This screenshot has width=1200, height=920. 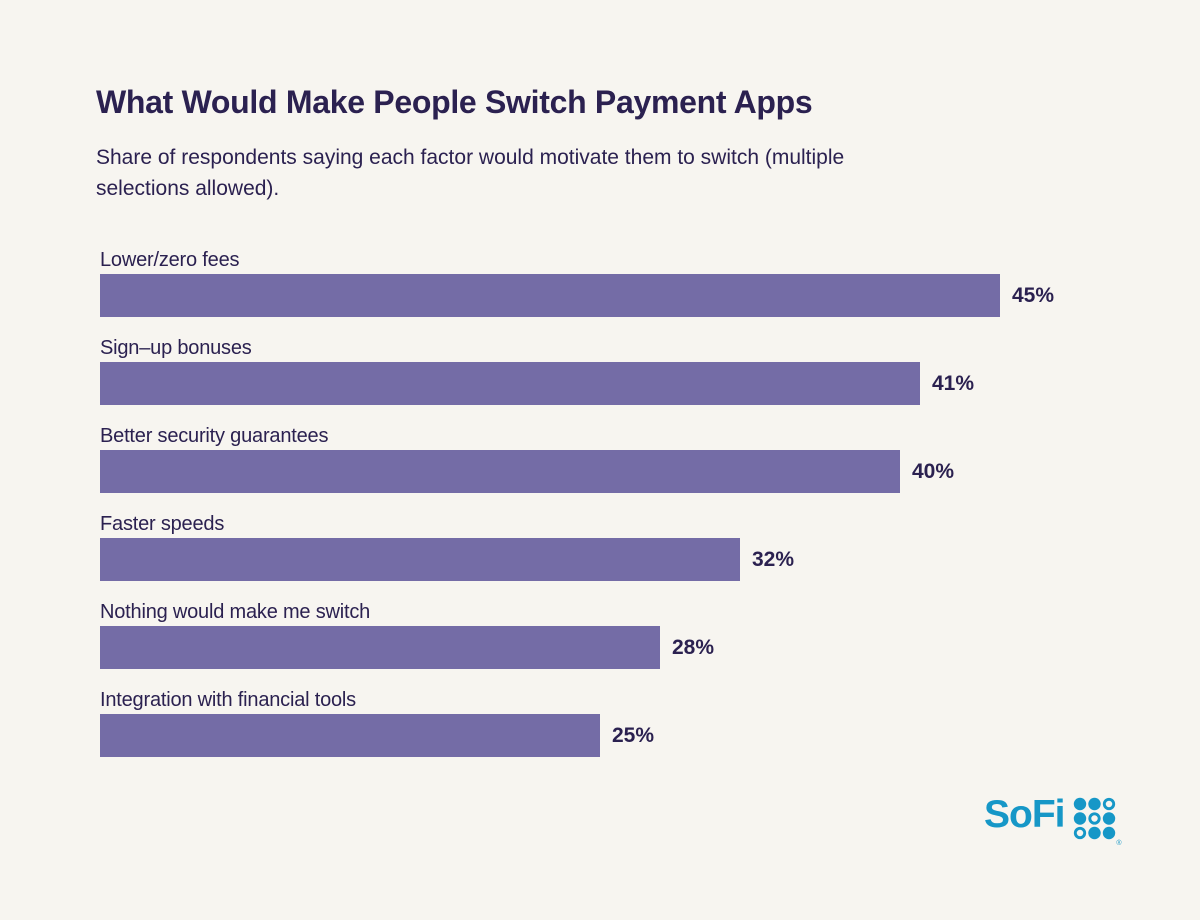 I want to click on bar-value: 45%, so click(x=1033, y=295).